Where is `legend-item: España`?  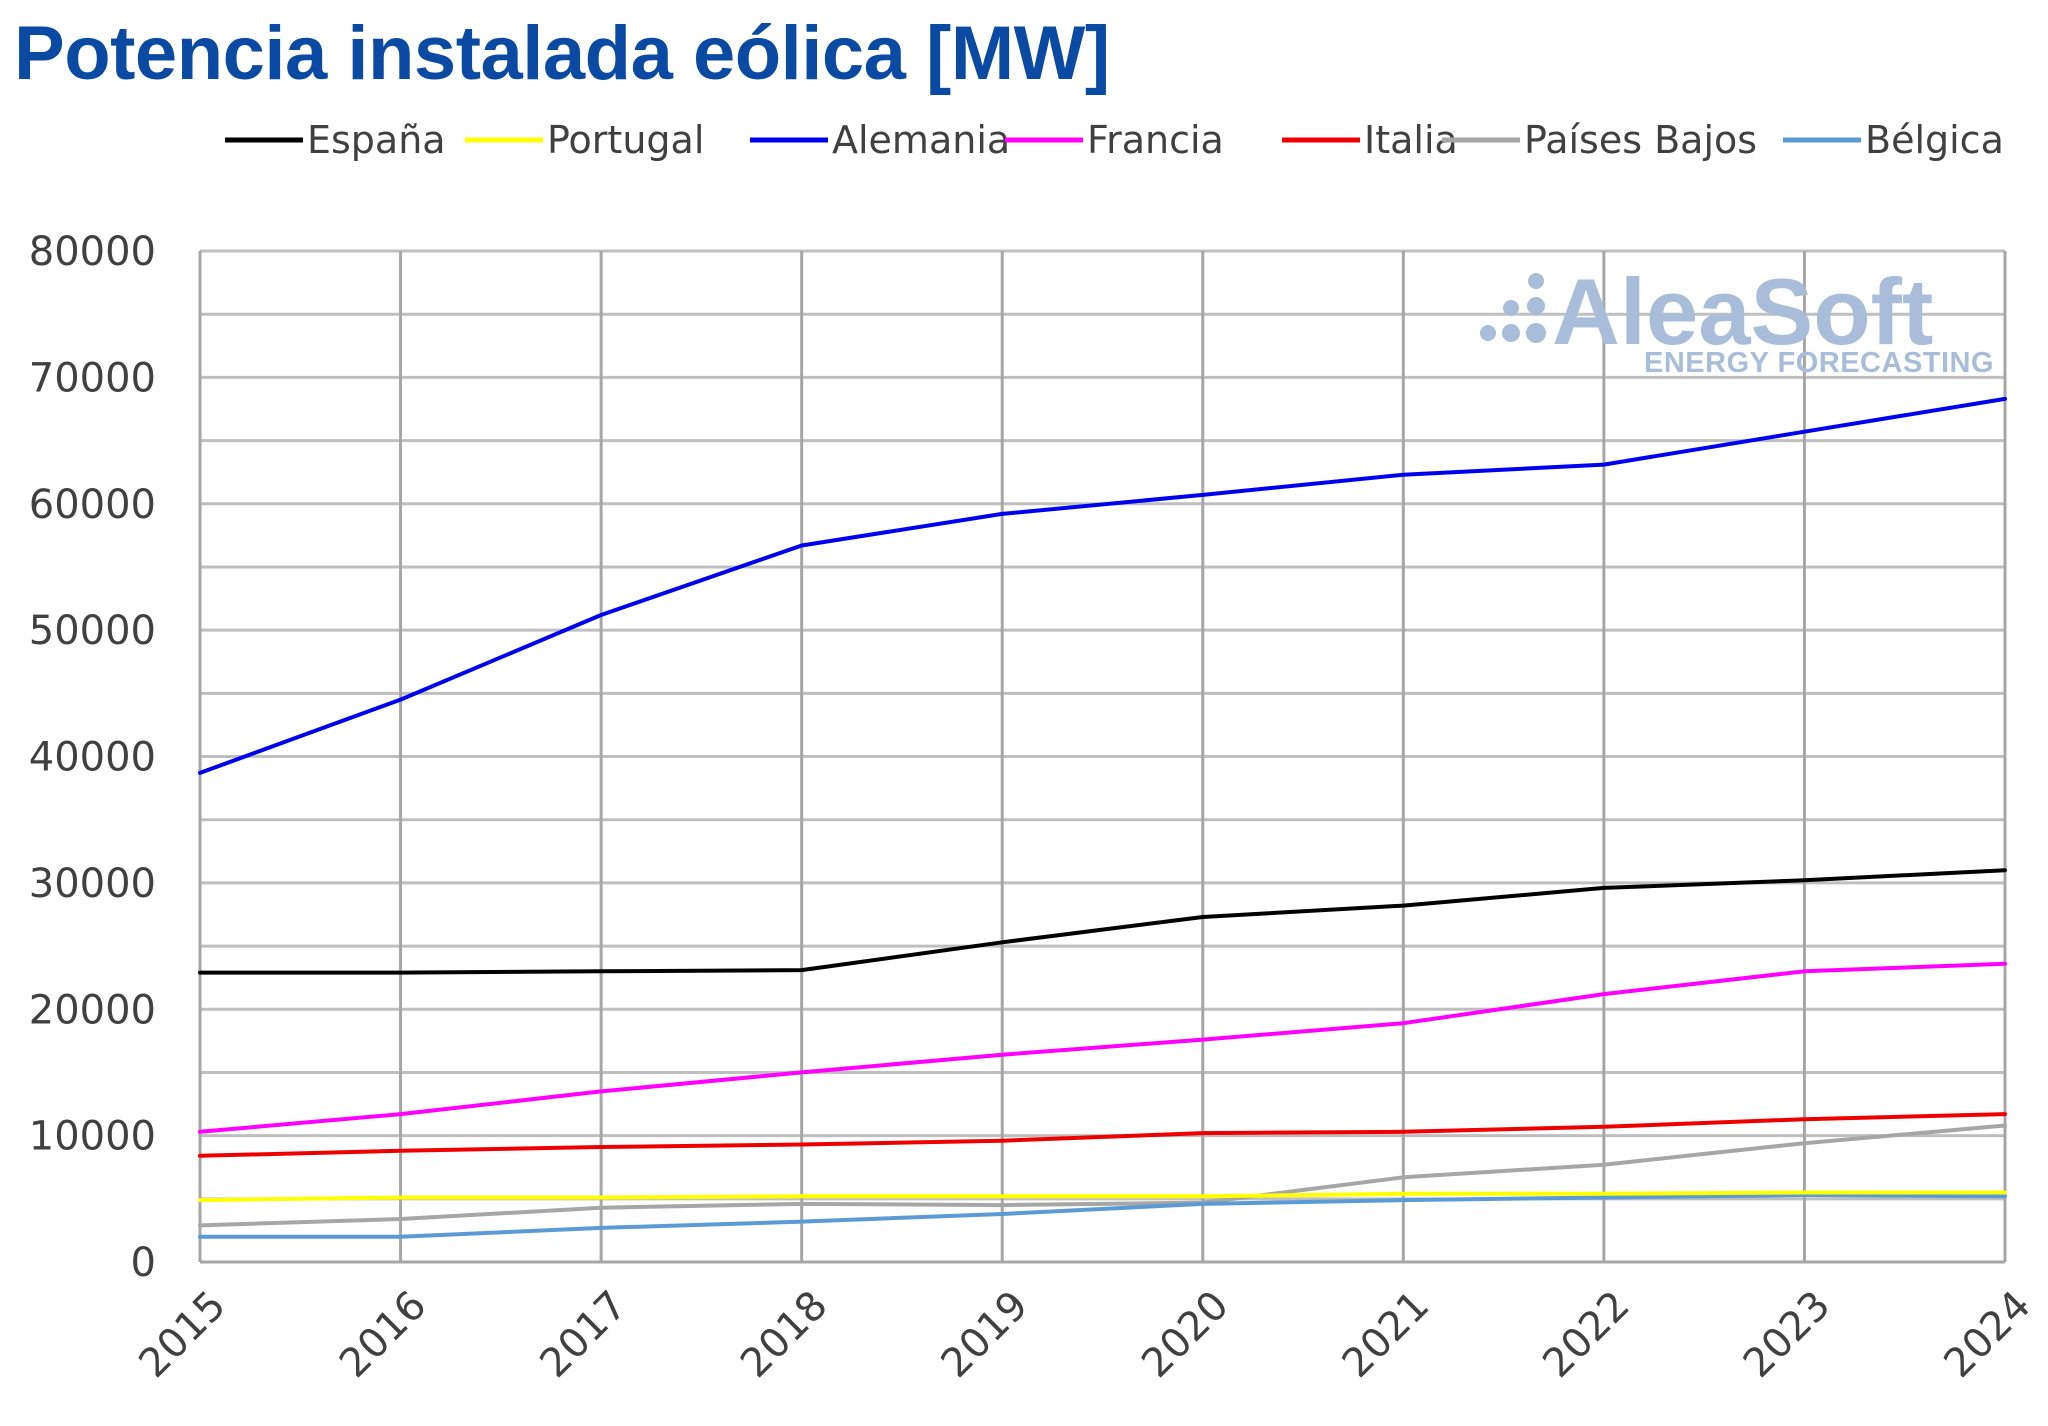 legend-item: España is located at coordinates (335, 140).